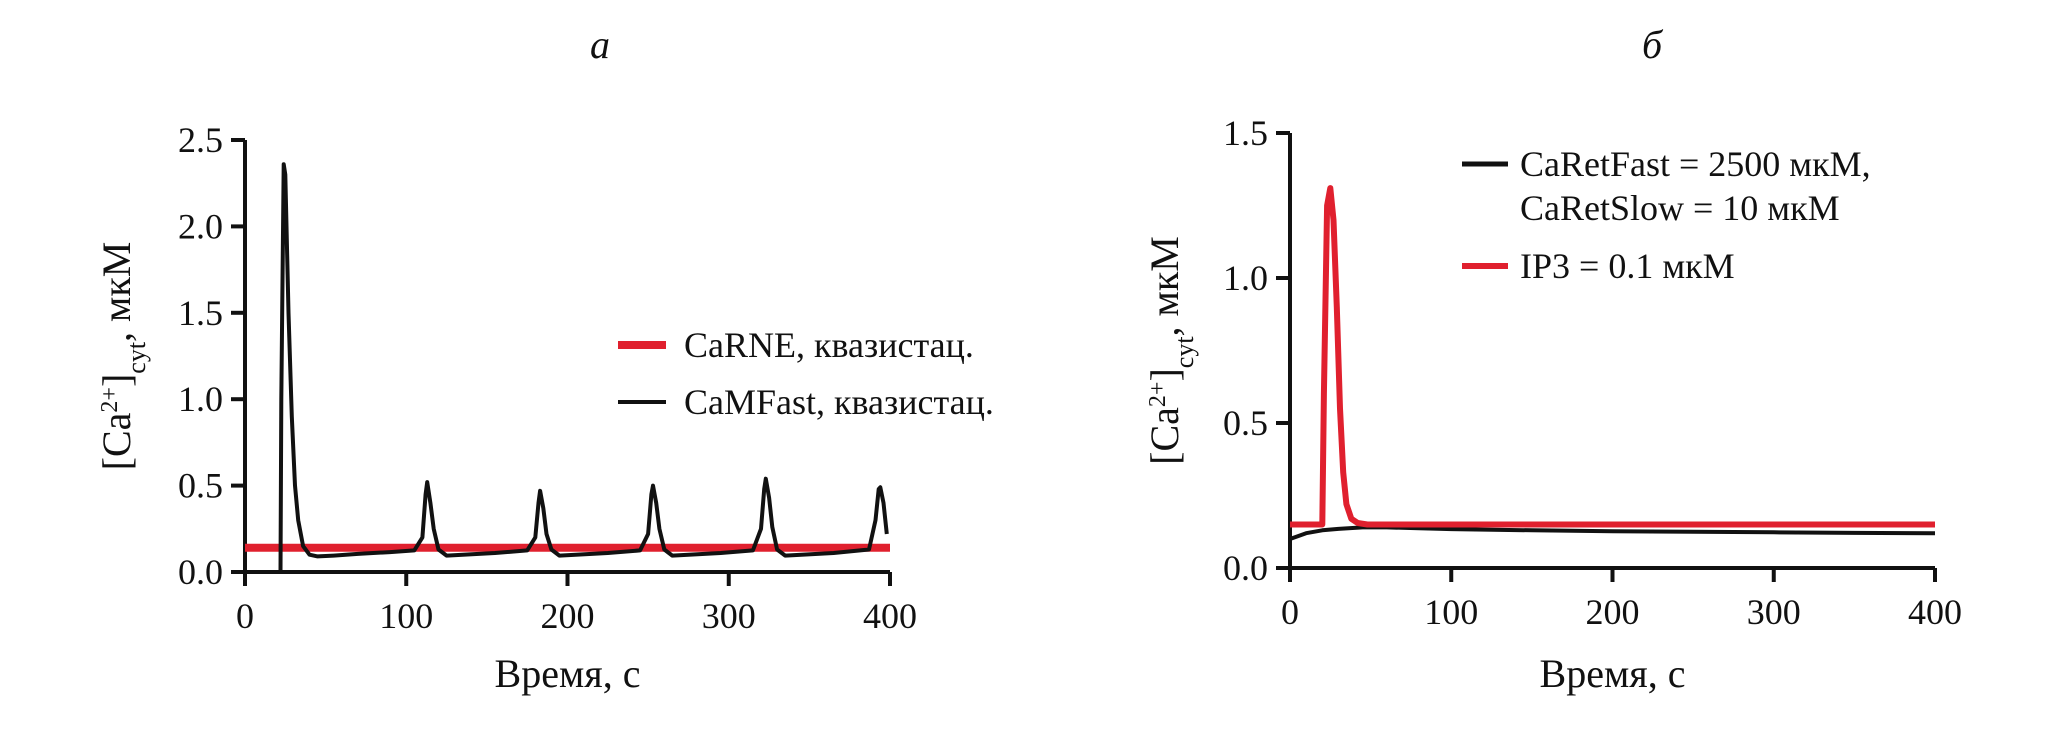 The image size is (2067, 738). Describe the element at coordinates (1653, 44) in the screenshot. I see `panel-letter: б` at that location.